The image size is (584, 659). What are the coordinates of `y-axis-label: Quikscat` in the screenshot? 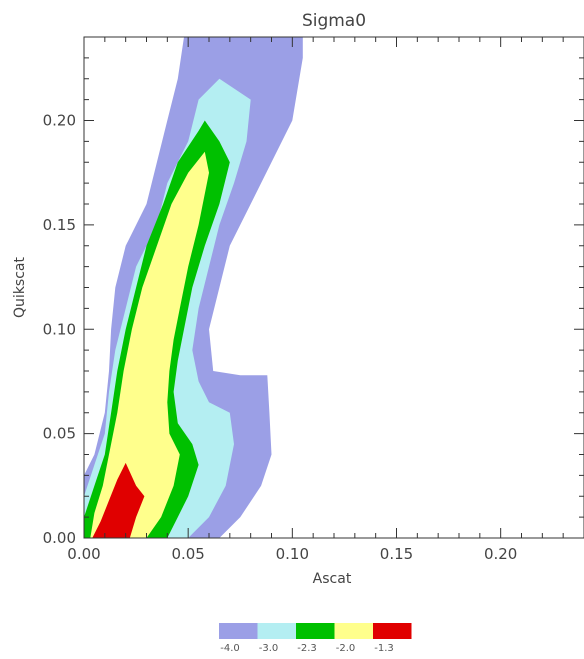 It's located at (20, 287).